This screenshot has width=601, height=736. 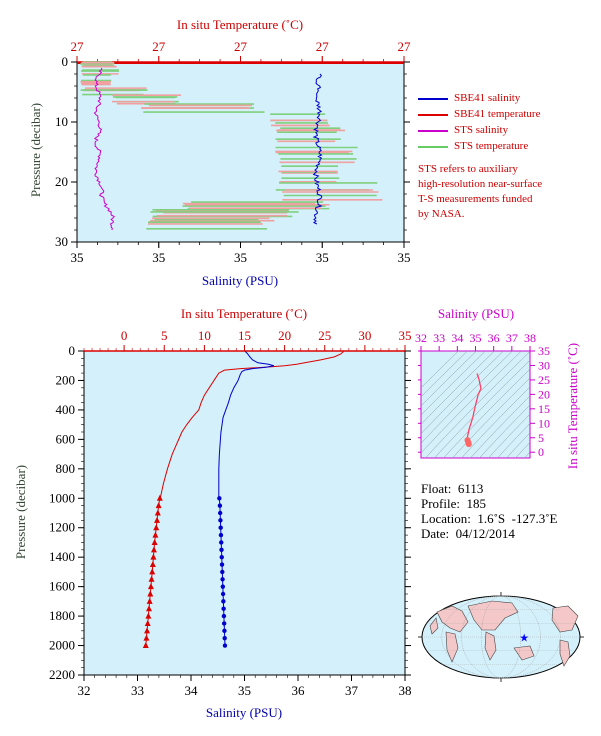 What do you see at coordinates (244, 712) in the screenshot?
I see `full-depth-bottom-axis-label: Salinity (PSU)` at bounding box center [244, 712].